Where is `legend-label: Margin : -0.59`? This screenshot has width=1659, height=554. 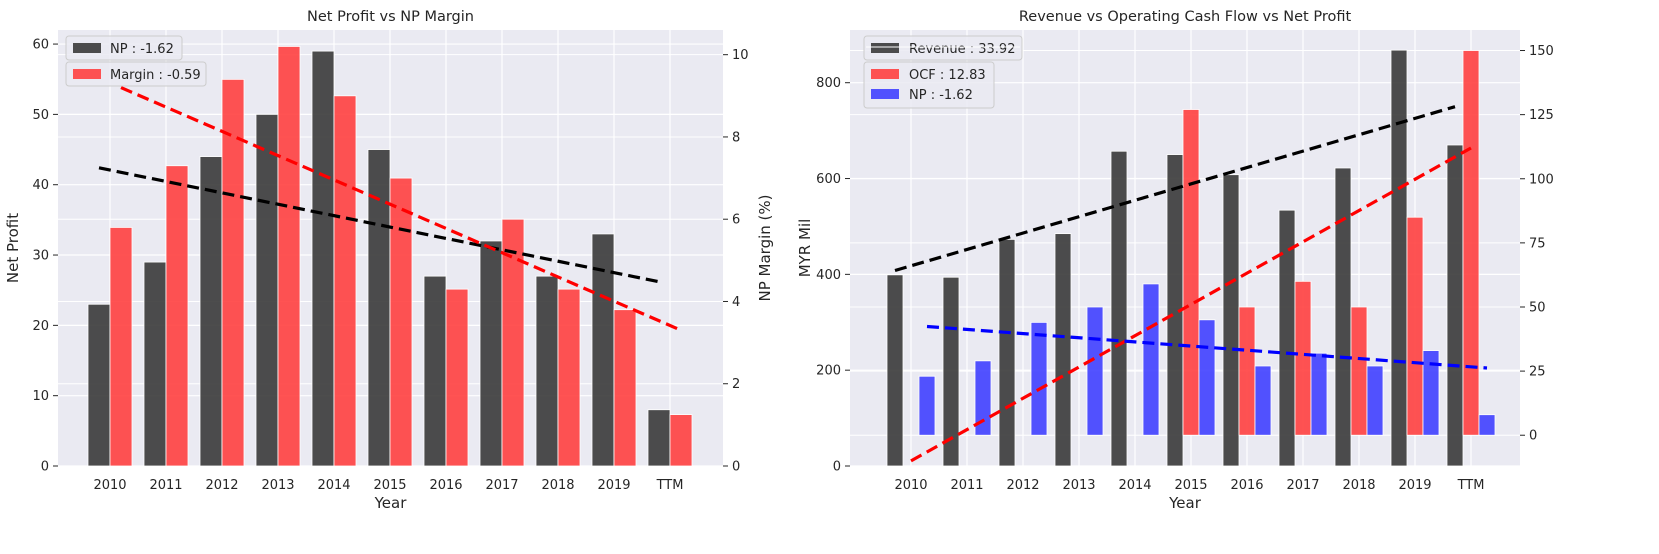 legend-label: Margin : -0.59 is located at coordinates (155, 75).